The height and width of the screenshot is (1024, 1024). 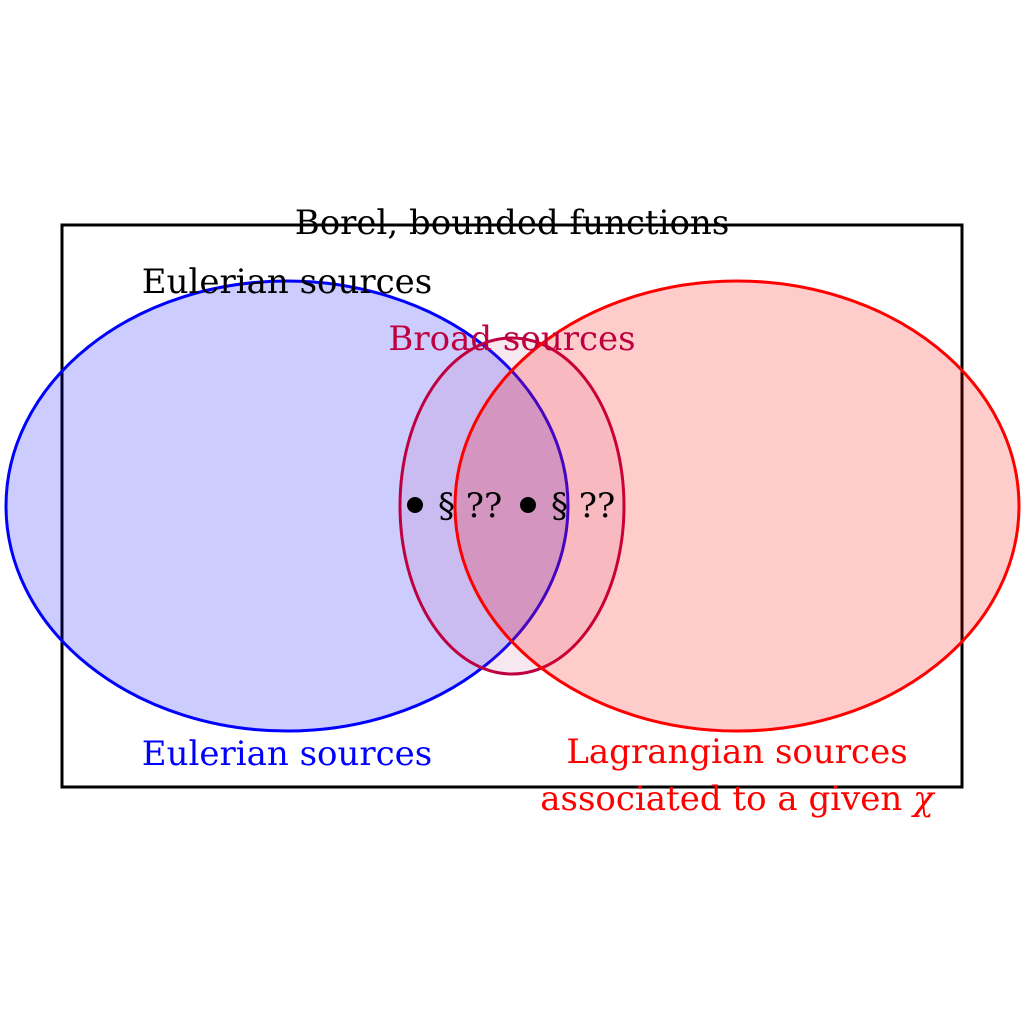 What do you see at coordinates (528, 505) in the screenshot?
I see `ref-dot-right` at bounding box center [528, 505].